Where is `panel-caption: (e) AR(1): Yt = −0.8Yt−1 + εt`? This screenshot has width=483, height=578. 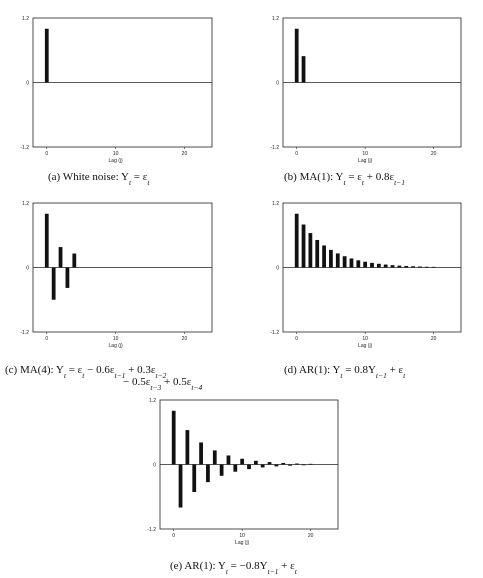
panel-caption: (e) AR(1): Yt = −0.8Yt−1 + εt is located at coordinates (234, 568).